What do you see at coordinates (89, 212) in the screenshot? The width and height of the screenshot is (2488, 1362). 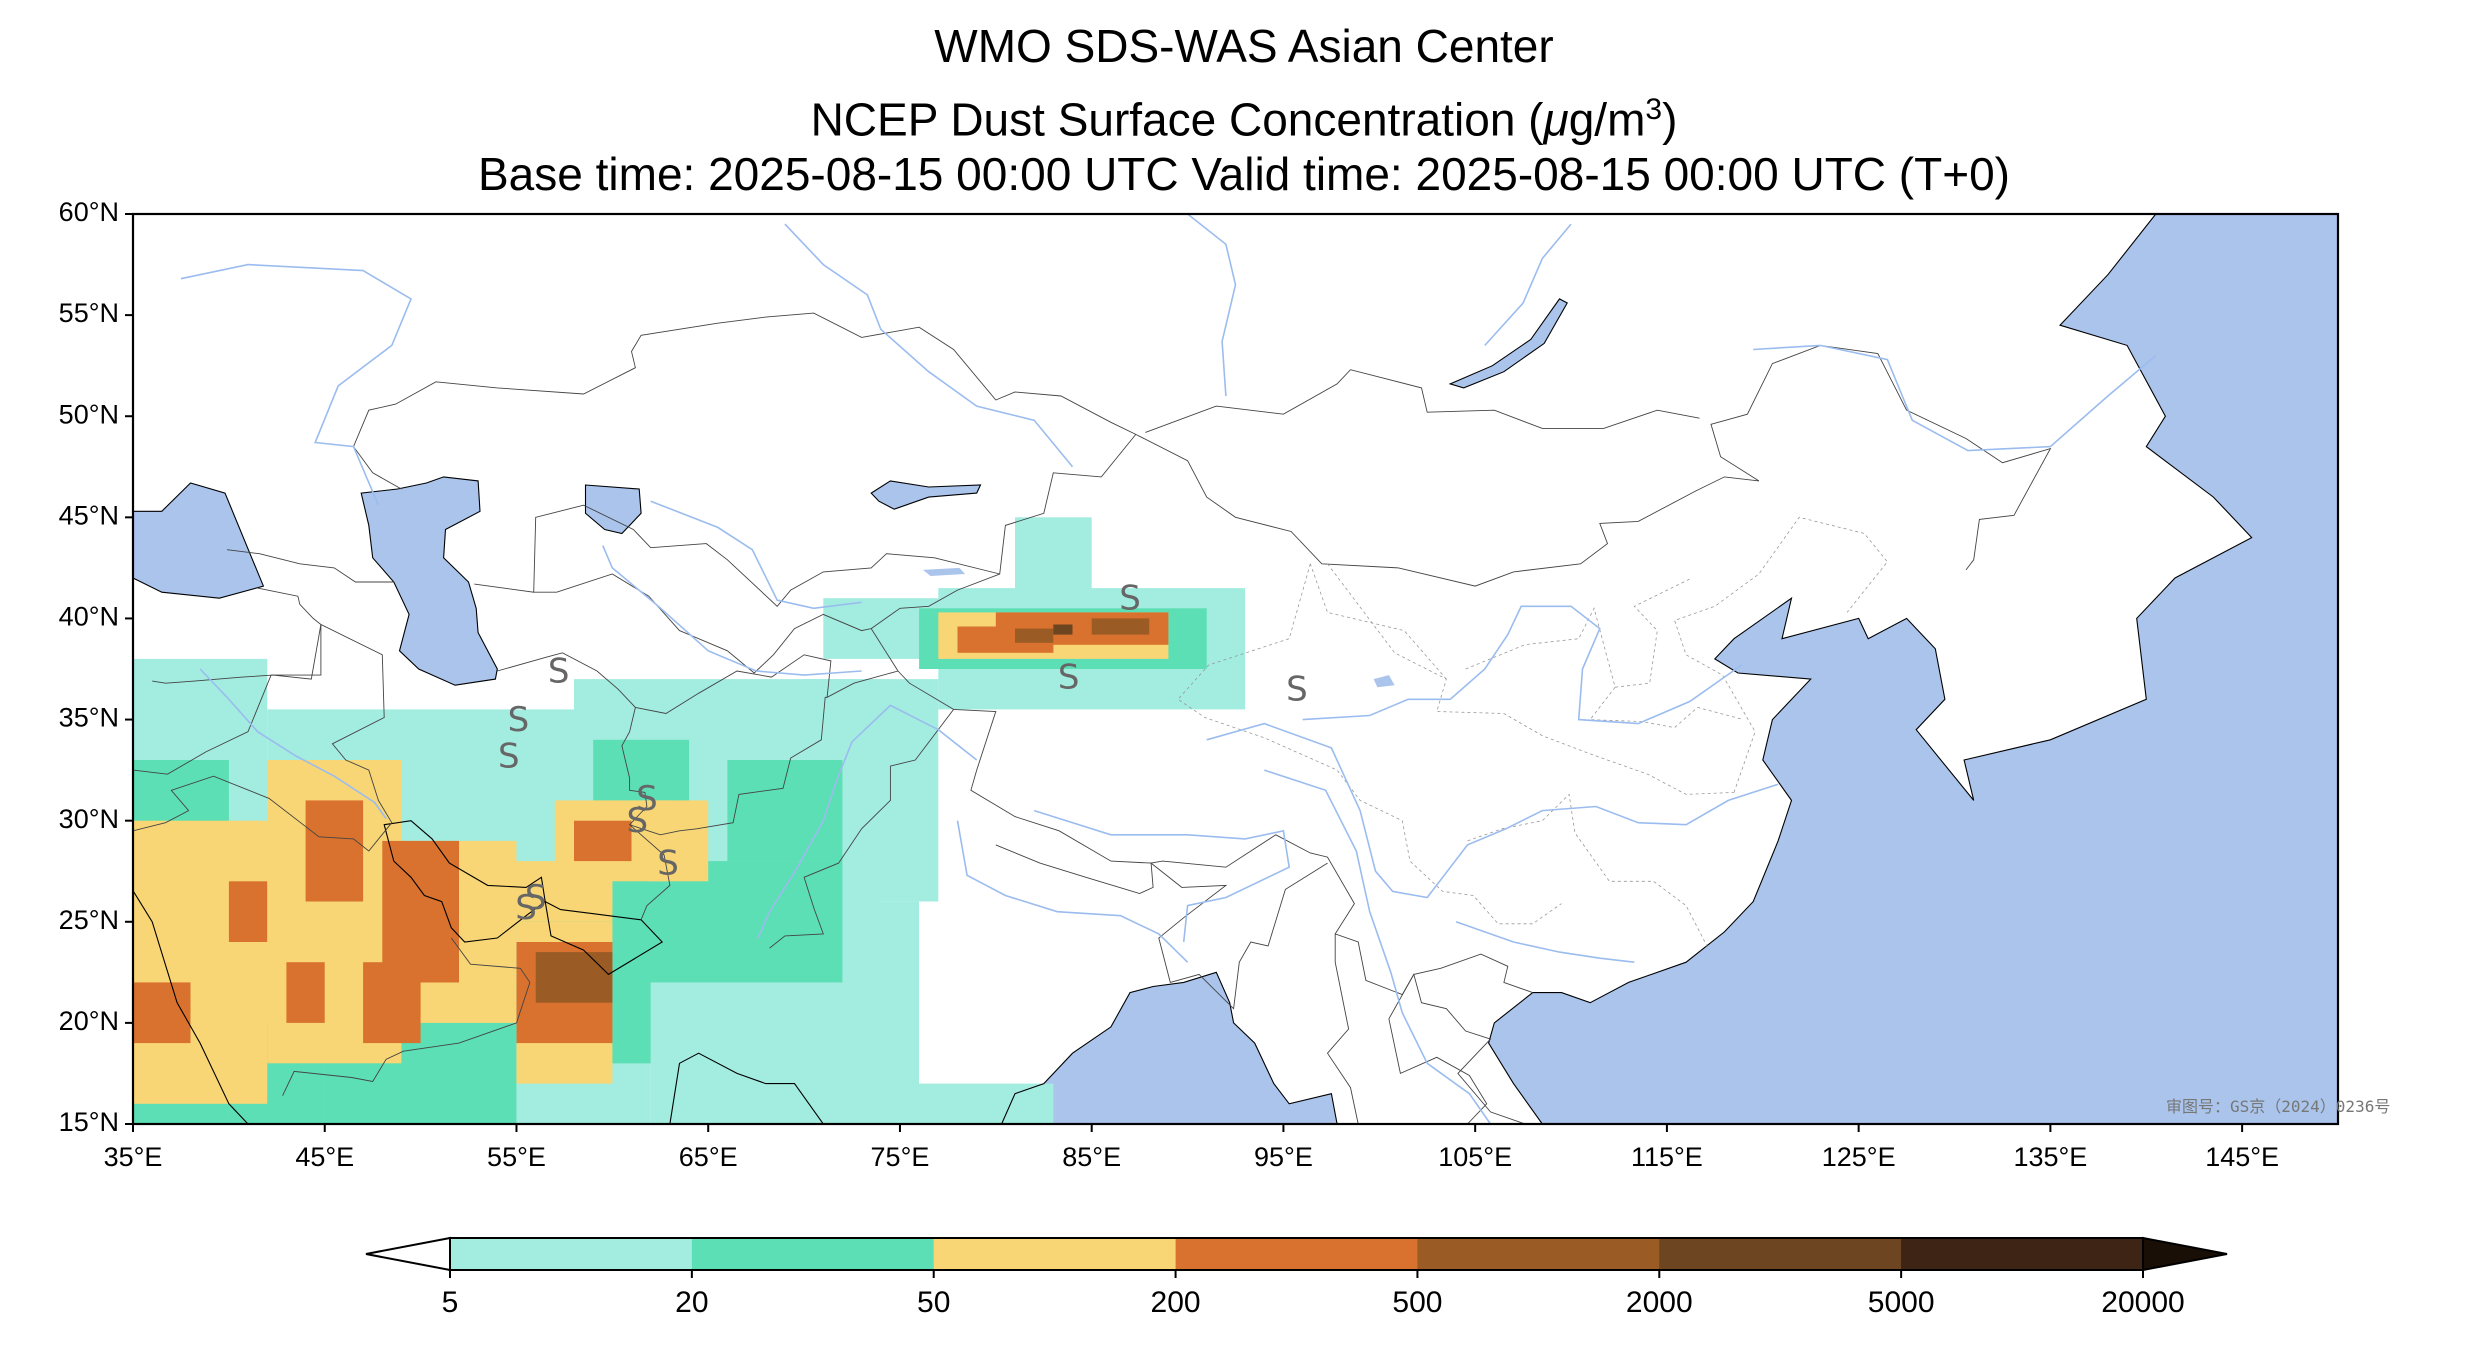 I see `lat-tick-label: 60°N` at bounding box center [89, 212].